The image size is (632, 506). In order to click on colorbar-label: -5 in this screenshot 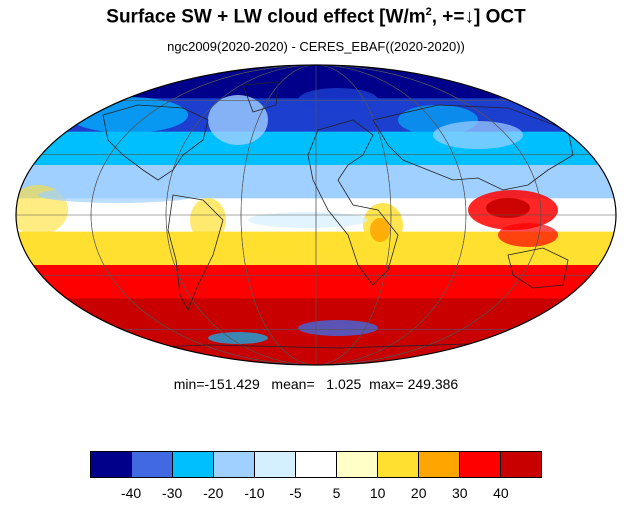, I will do `click(295, 493)`.